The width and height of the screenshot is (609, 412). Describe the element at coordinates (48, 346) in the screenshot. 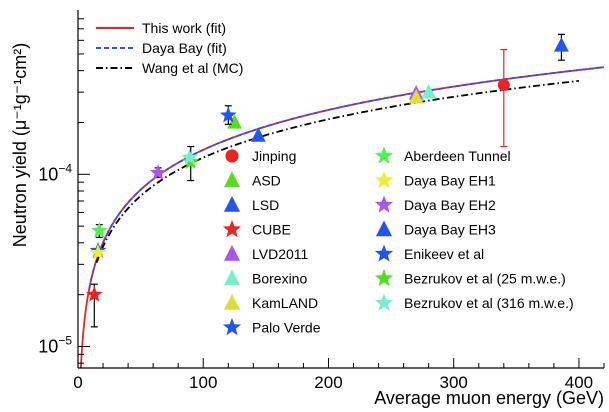

I see `y-tick-label-base-0: 10` at that location.